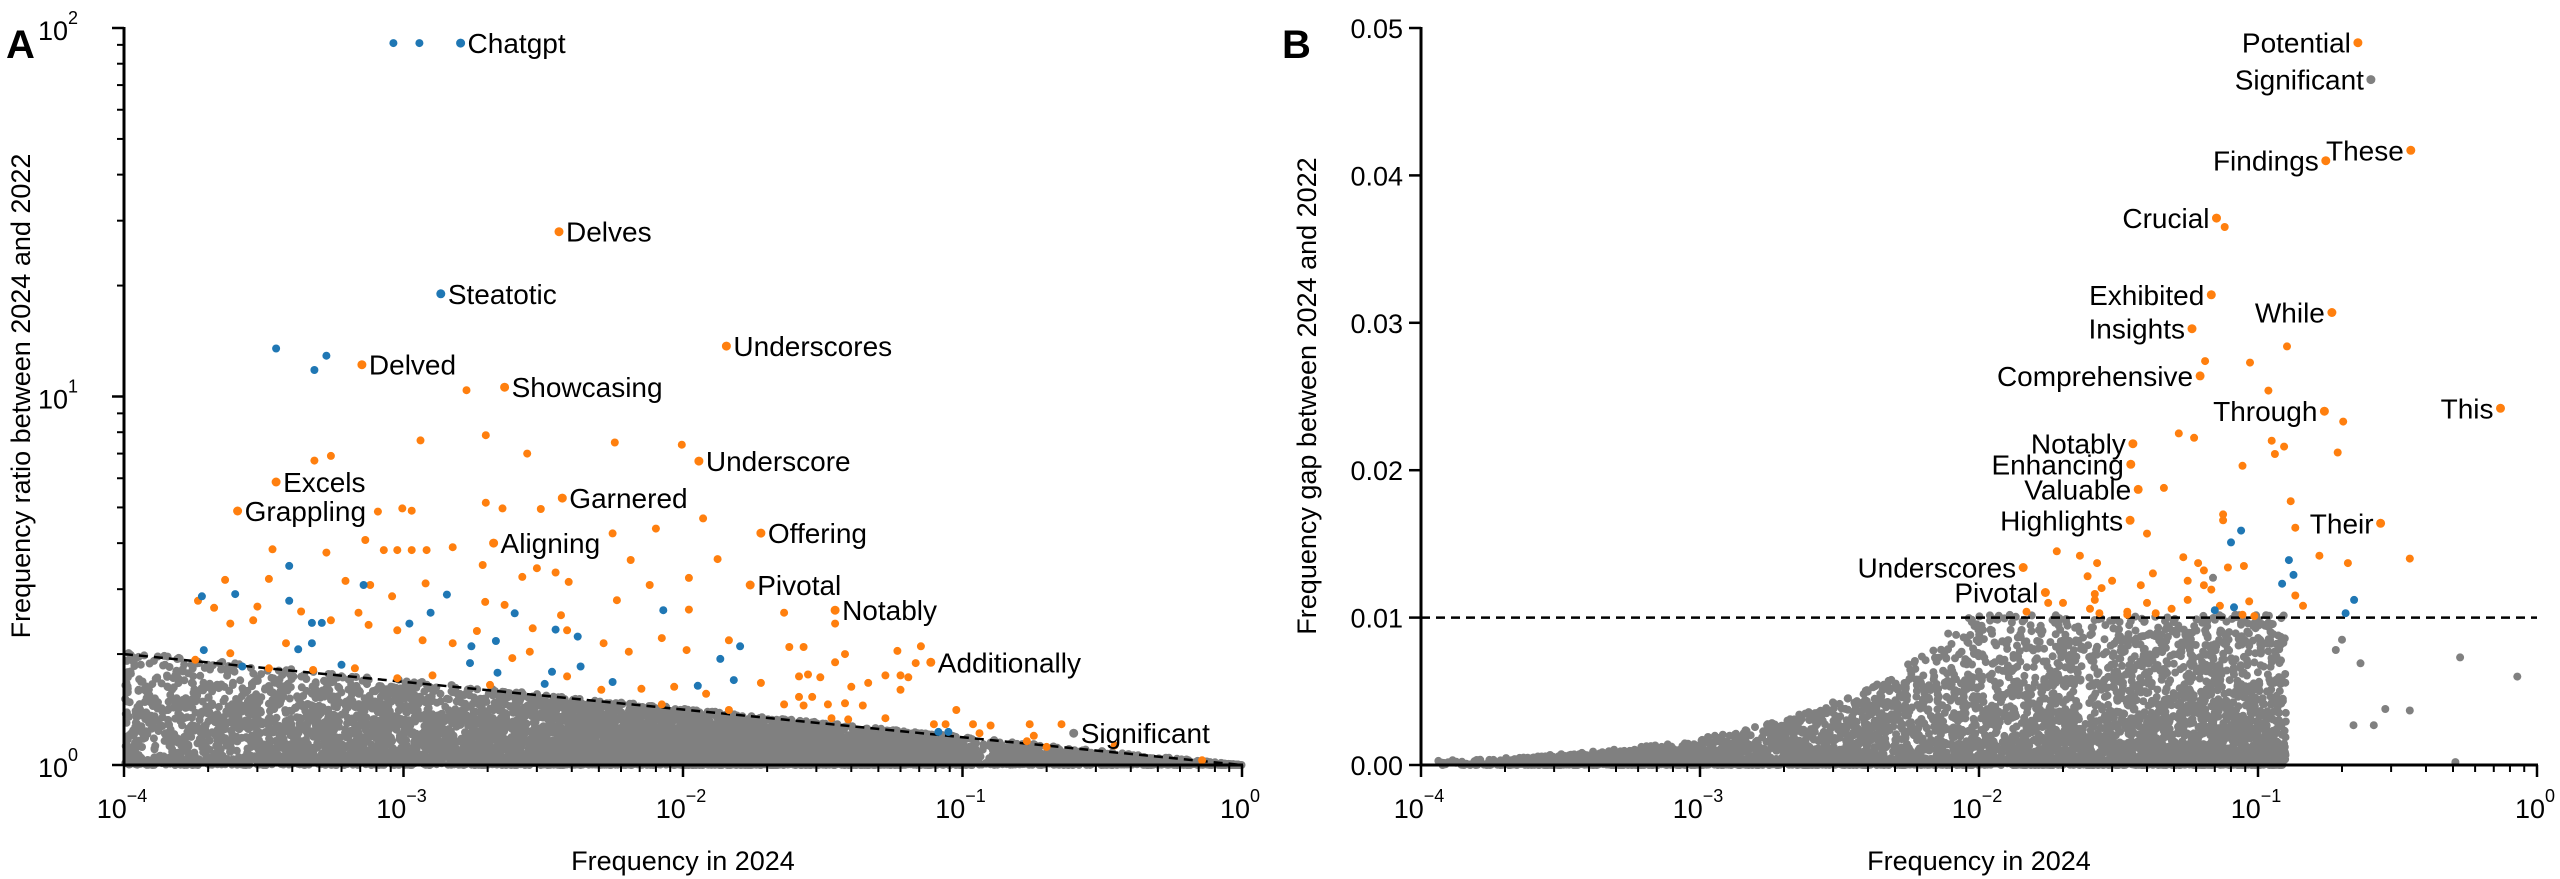 The width and height of the screenshot is (2560, 879). I want to click on panel-a-letter: A, so click(20, 45).